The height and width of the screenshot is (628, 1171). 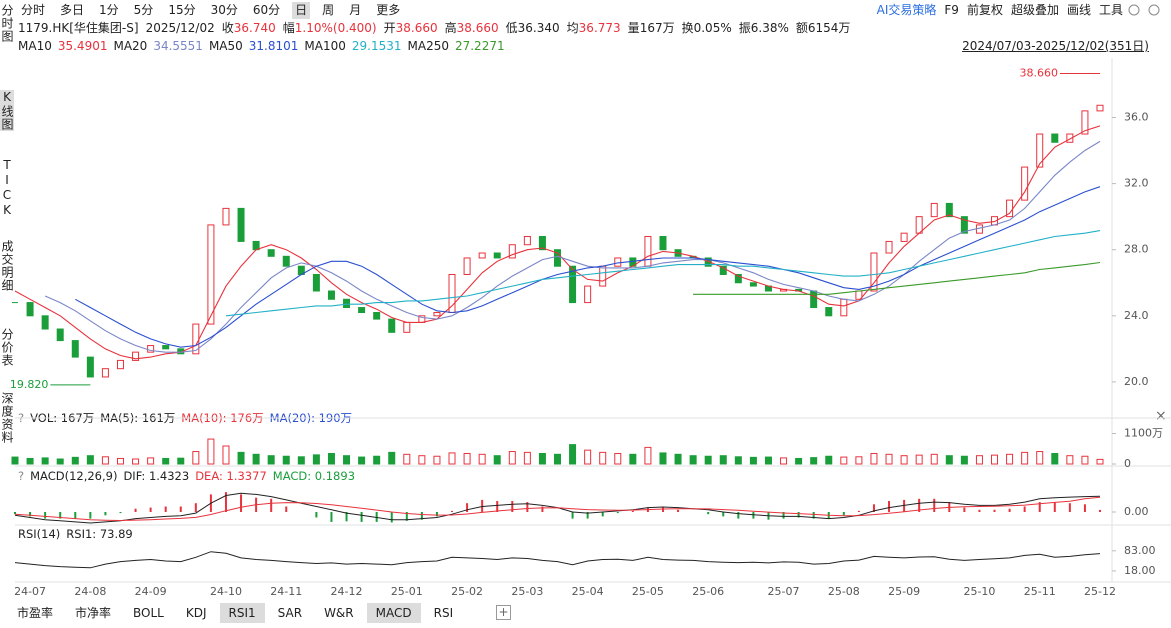 What do you see at coordinates (7, 418) in the screenshot?
I see `sidebar-tab: 深度资料` at bounding box center [7, 418].